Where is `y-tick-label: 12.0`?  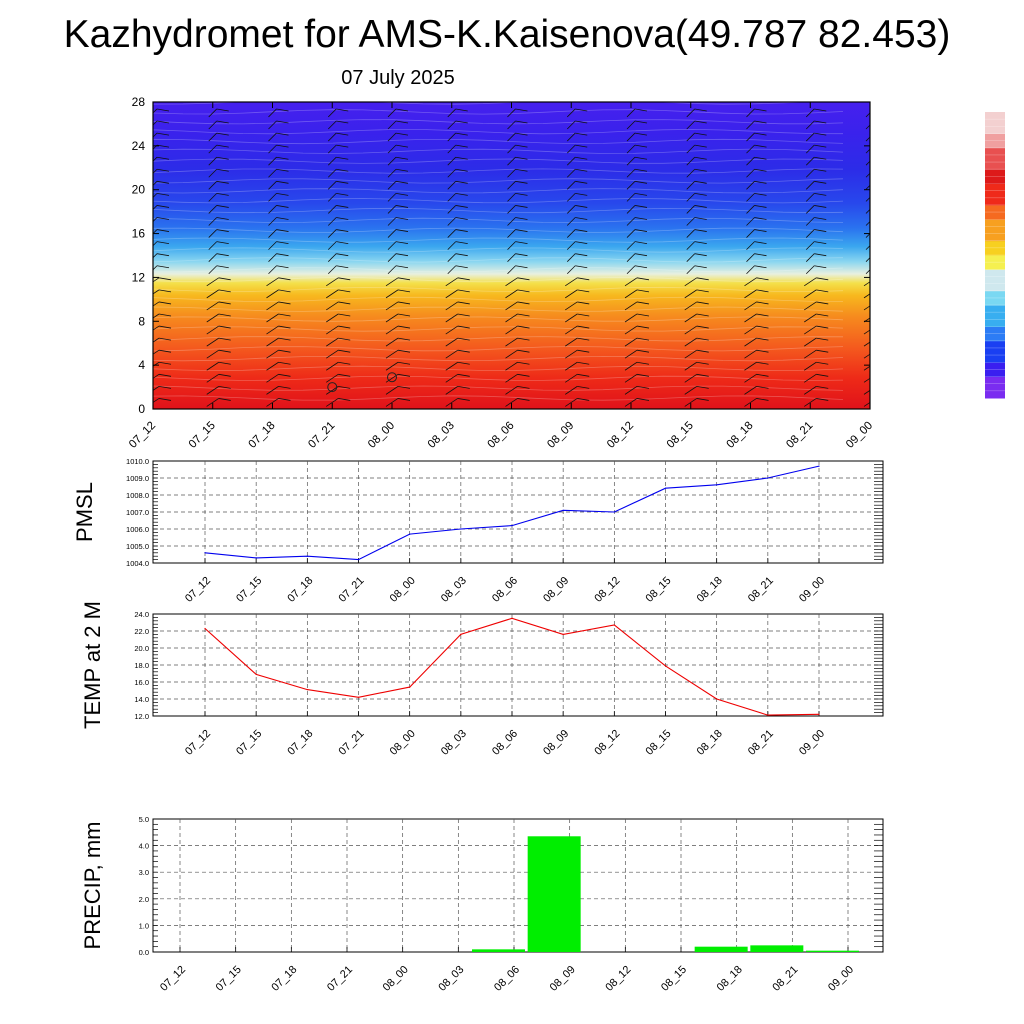 y-tick-label: 12.0 is located at coordinates (141, 716).